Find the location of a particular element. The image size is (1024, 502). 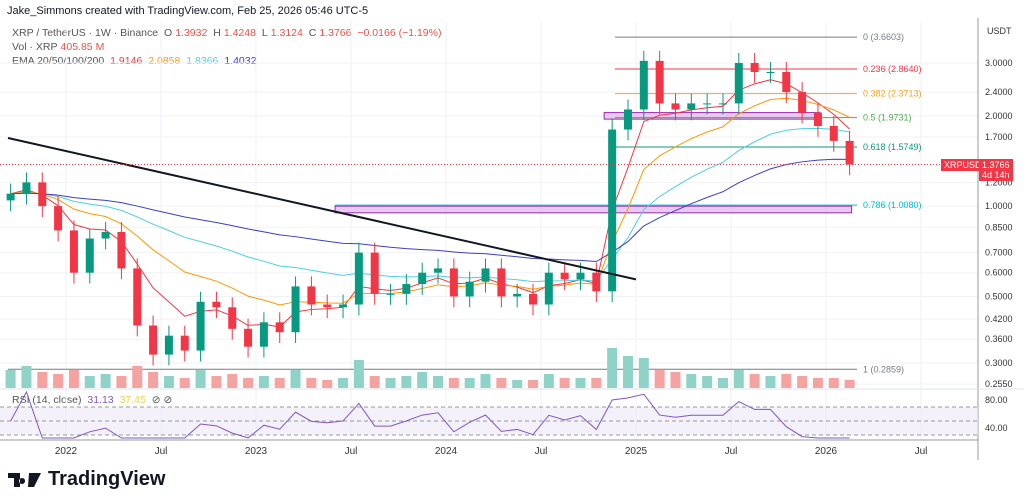

rsi-band is located at coordinates (489, 421).